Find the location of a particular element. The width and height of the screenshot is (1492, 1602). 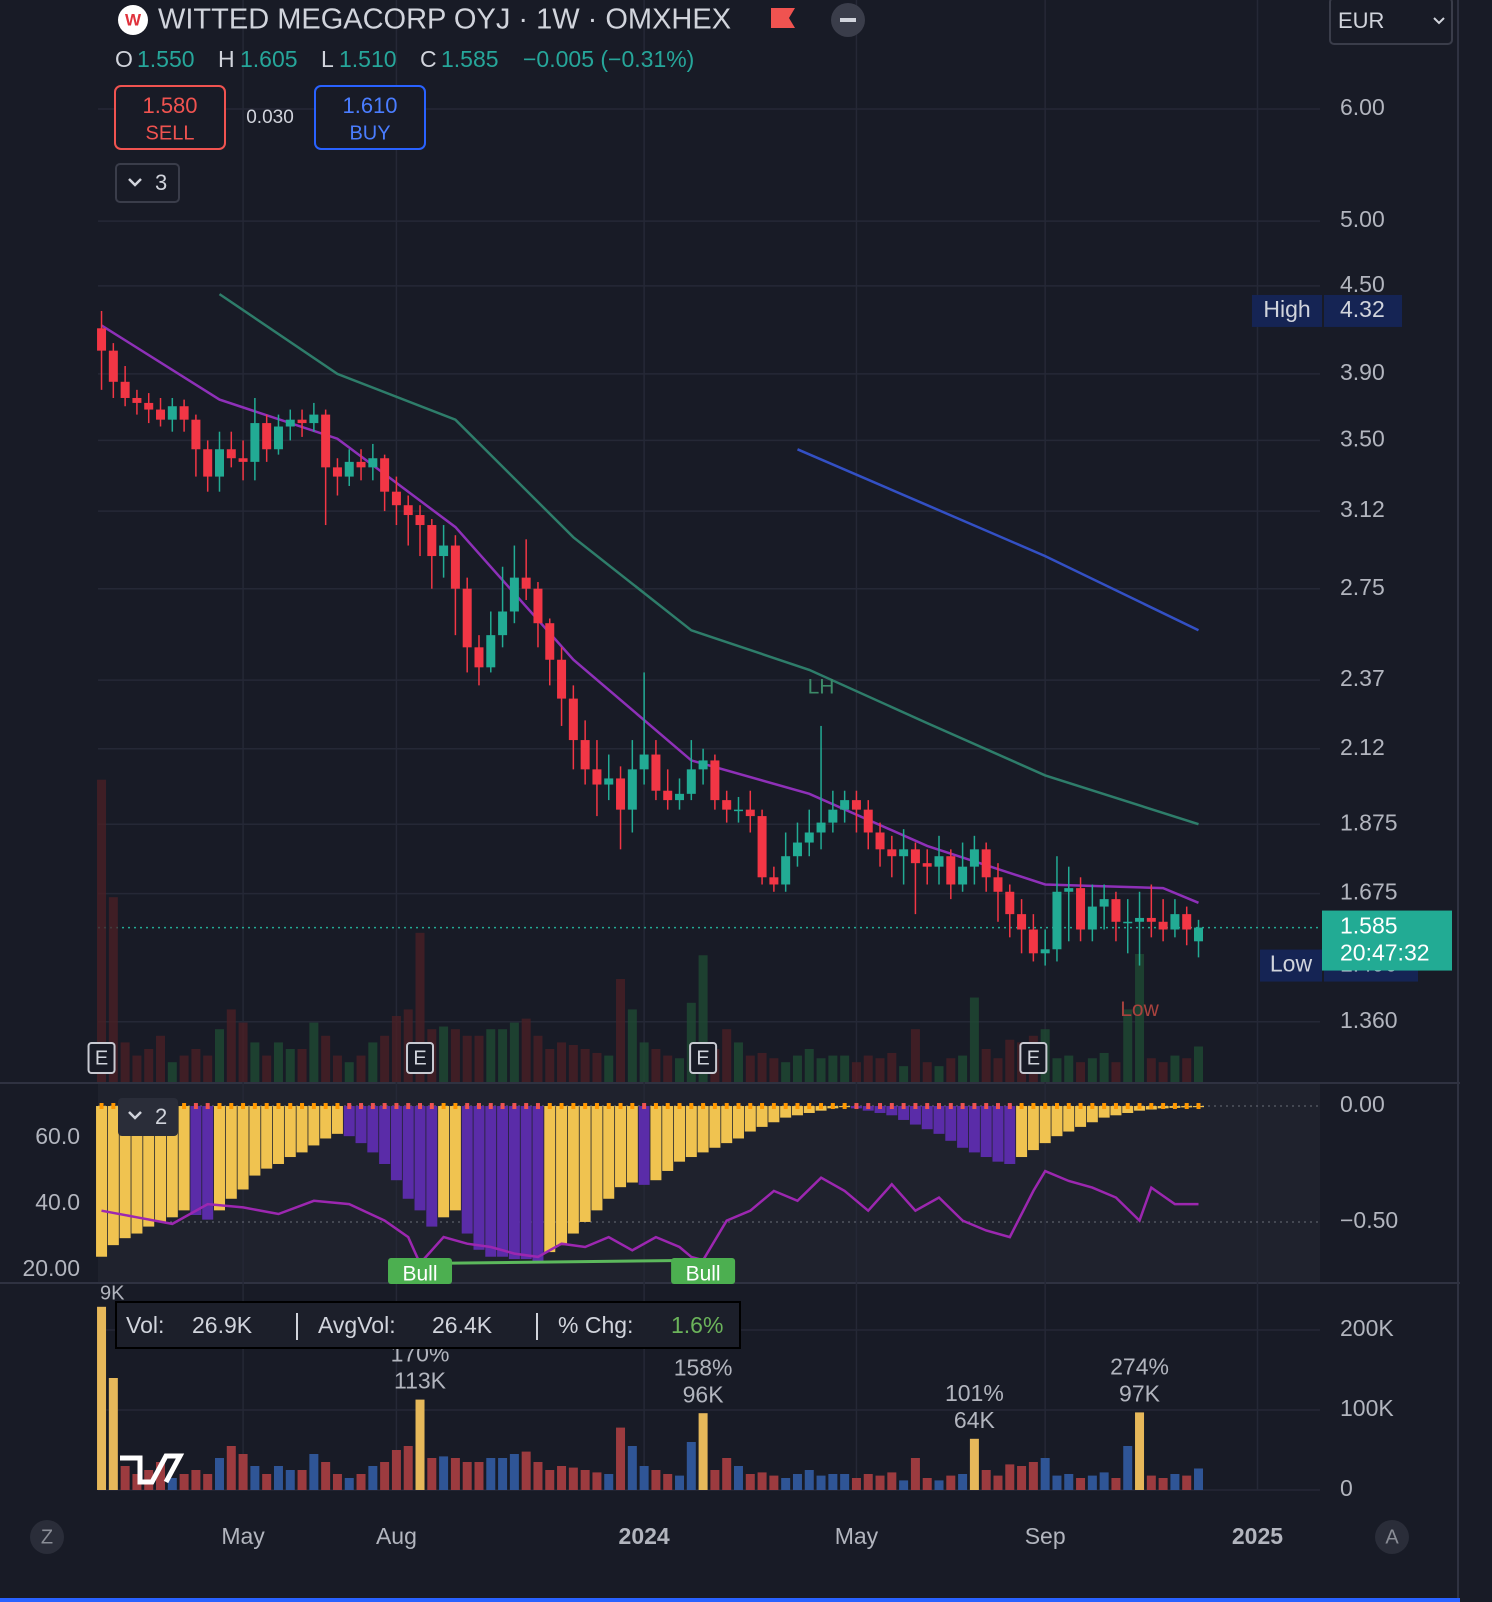

logo is located at coordinates (133, 20).